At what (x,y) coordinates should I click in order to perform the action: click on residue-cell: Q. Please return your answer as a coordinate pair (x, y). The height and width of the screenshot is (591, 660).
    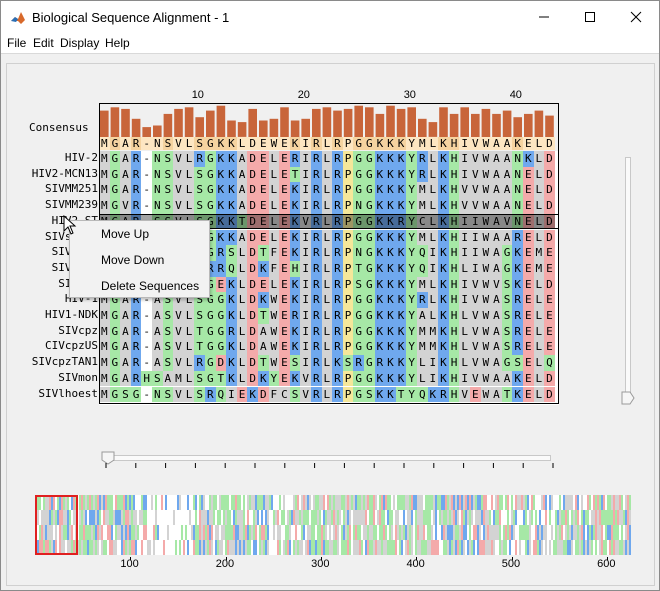
    Looking at the image, I should click on (549, 363).